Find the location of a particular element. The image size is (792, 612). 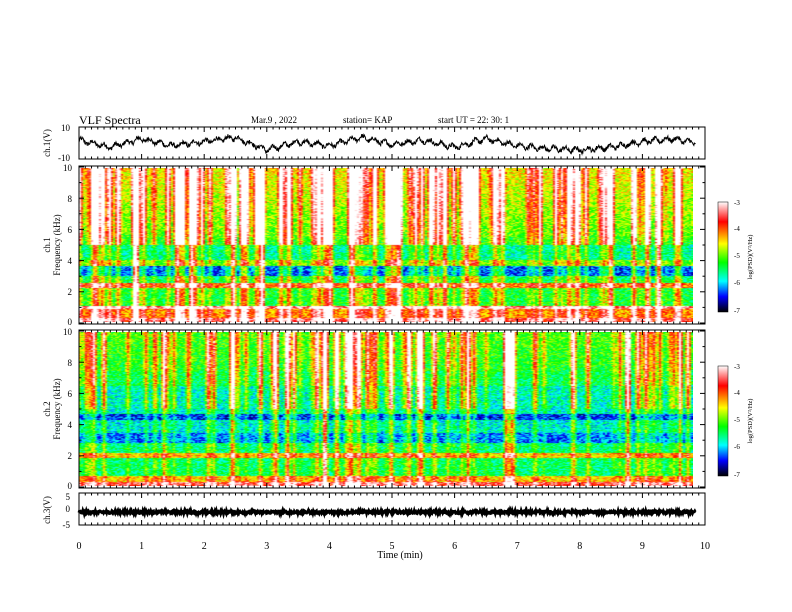

spec1-ytick: 4 is located at coordinates (70, 261).